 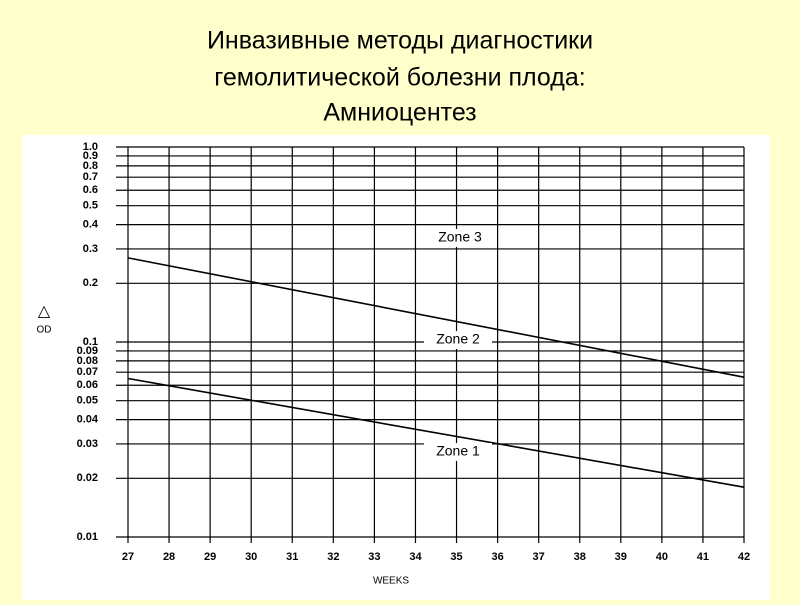 What do you see at coordinates (128, 557) in the screenshot?
I see `x-tick-label: 27` at bounding box center [128, 557].